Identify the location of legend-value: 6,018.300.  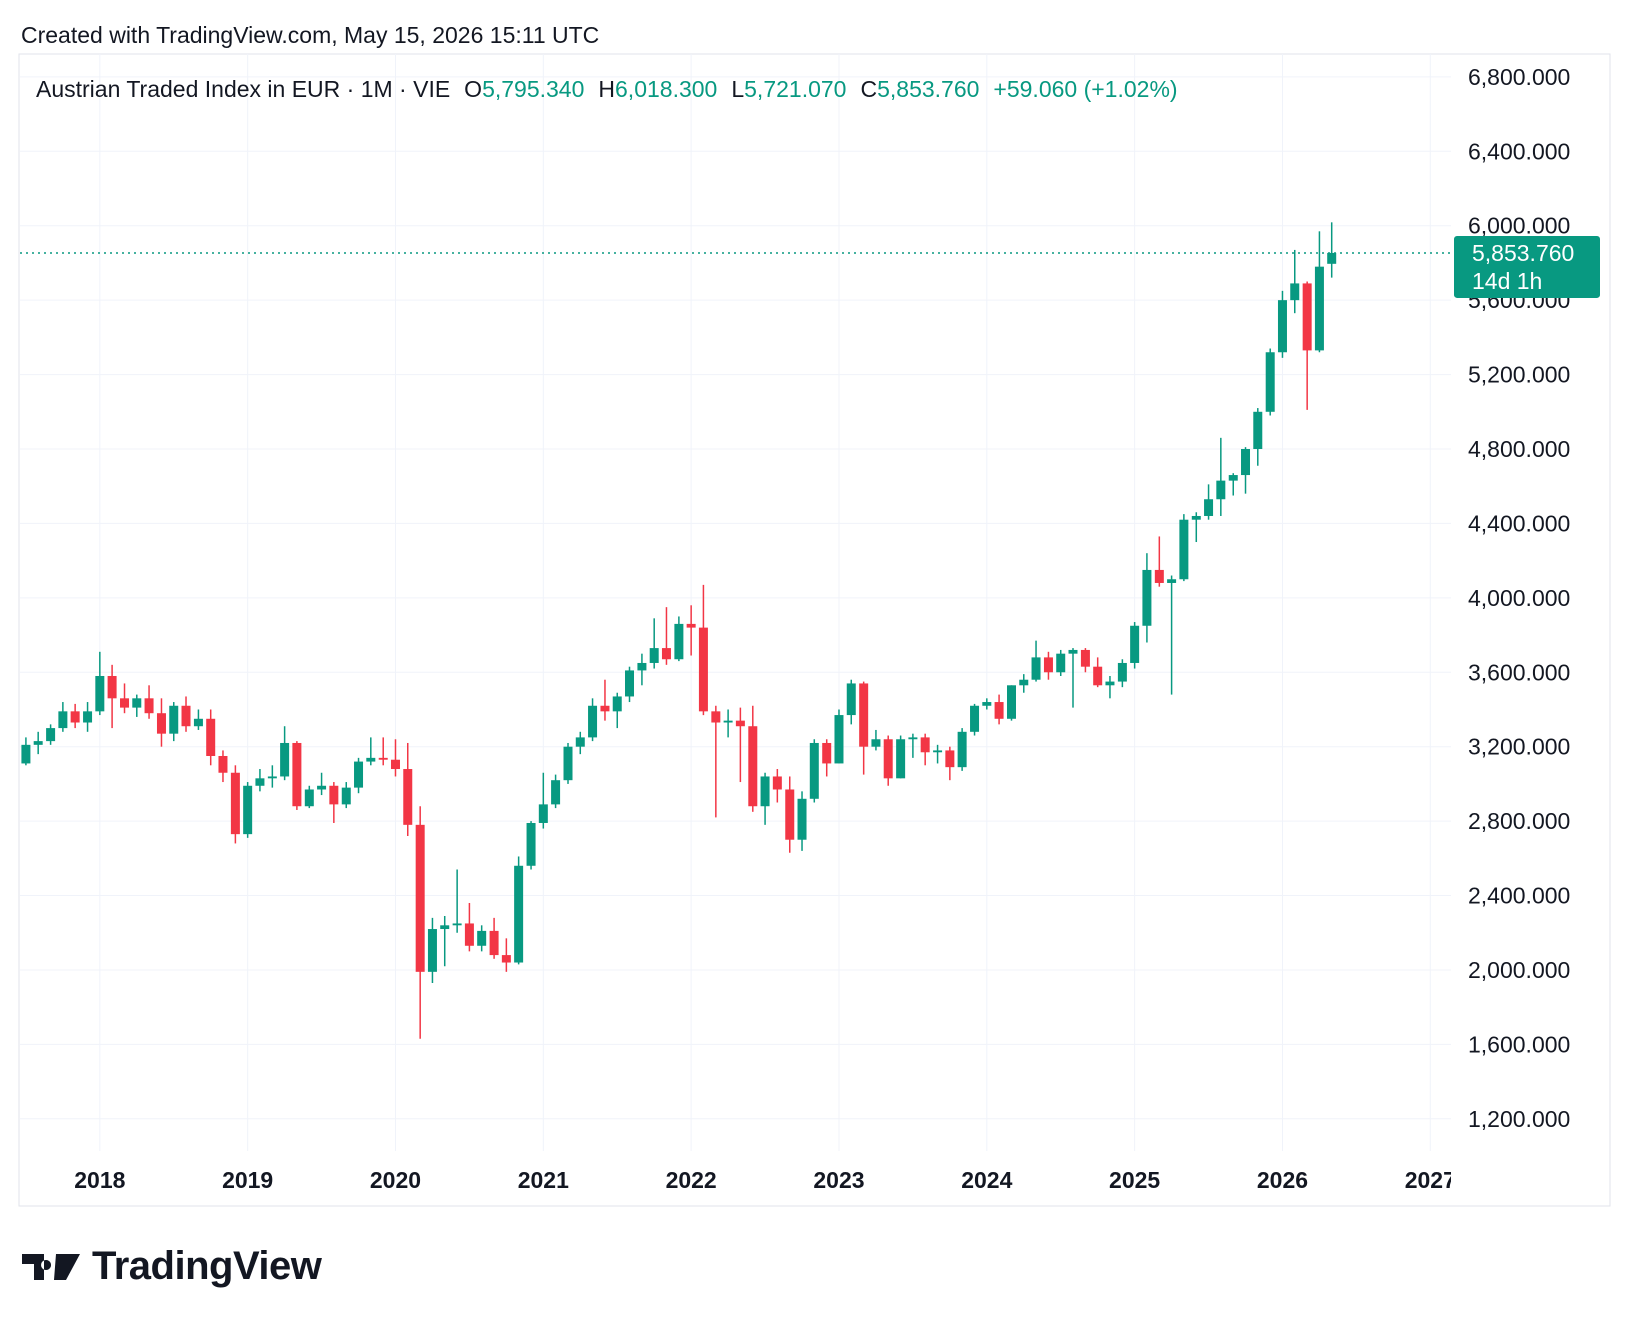
(666, 89).